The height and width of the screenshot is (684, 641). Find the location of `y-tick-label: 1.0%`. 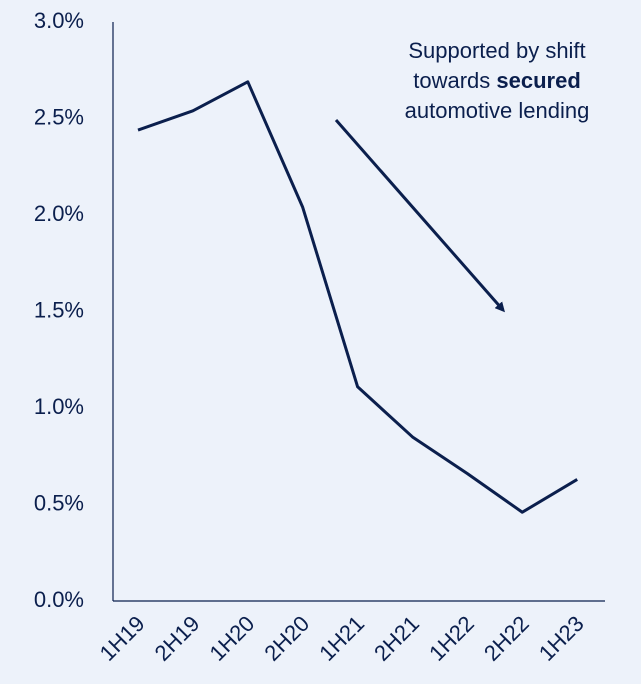

y-tick-label: 1.0% is located at coordinates (59, 406).